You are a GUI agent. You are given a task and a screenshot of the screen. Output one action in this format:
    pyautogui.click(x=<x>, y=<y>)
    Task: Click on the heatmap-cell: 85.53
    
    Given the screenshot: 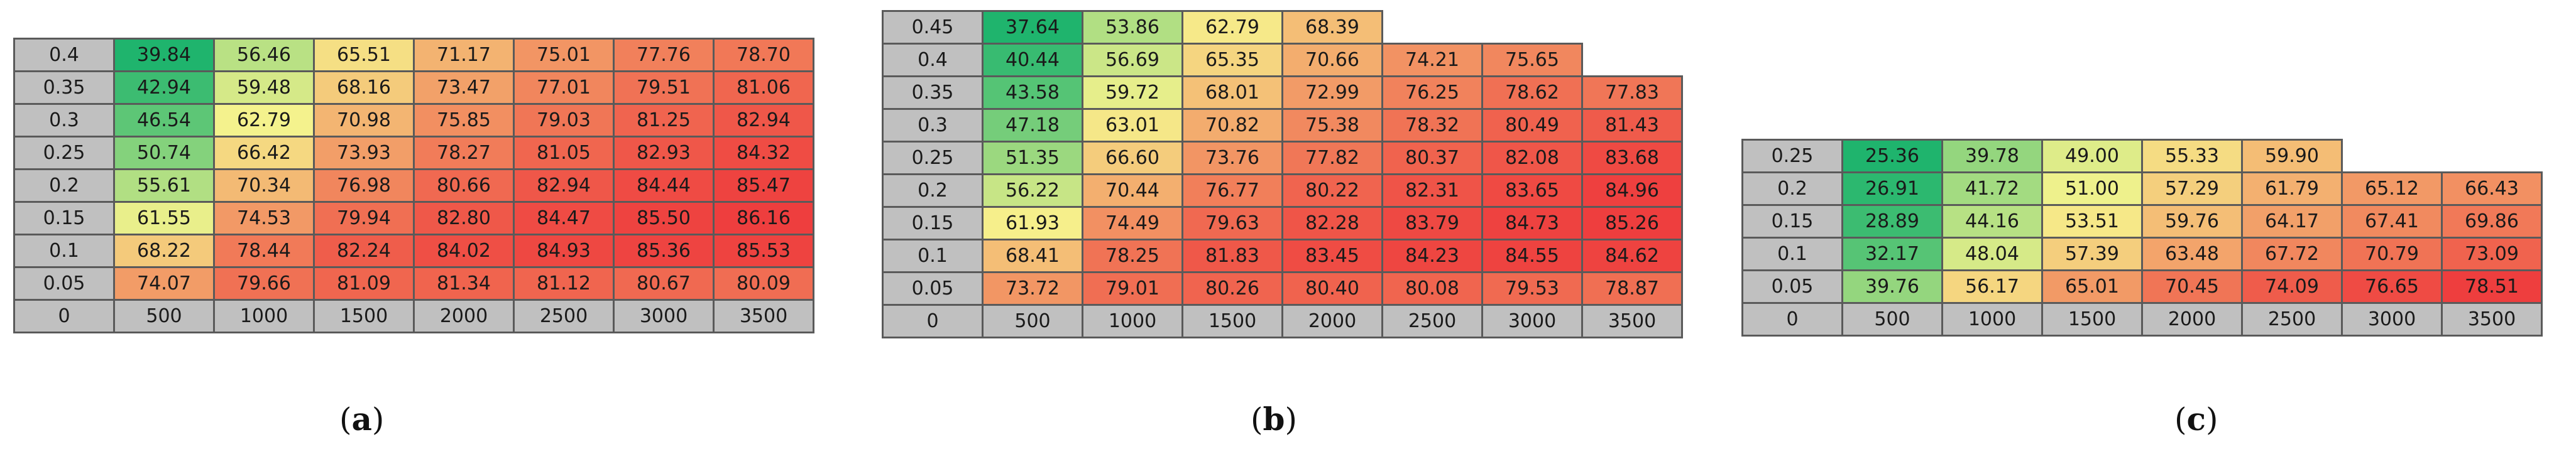 What is the action you would take?
    pyautogui.click(x=764, y=251)
    